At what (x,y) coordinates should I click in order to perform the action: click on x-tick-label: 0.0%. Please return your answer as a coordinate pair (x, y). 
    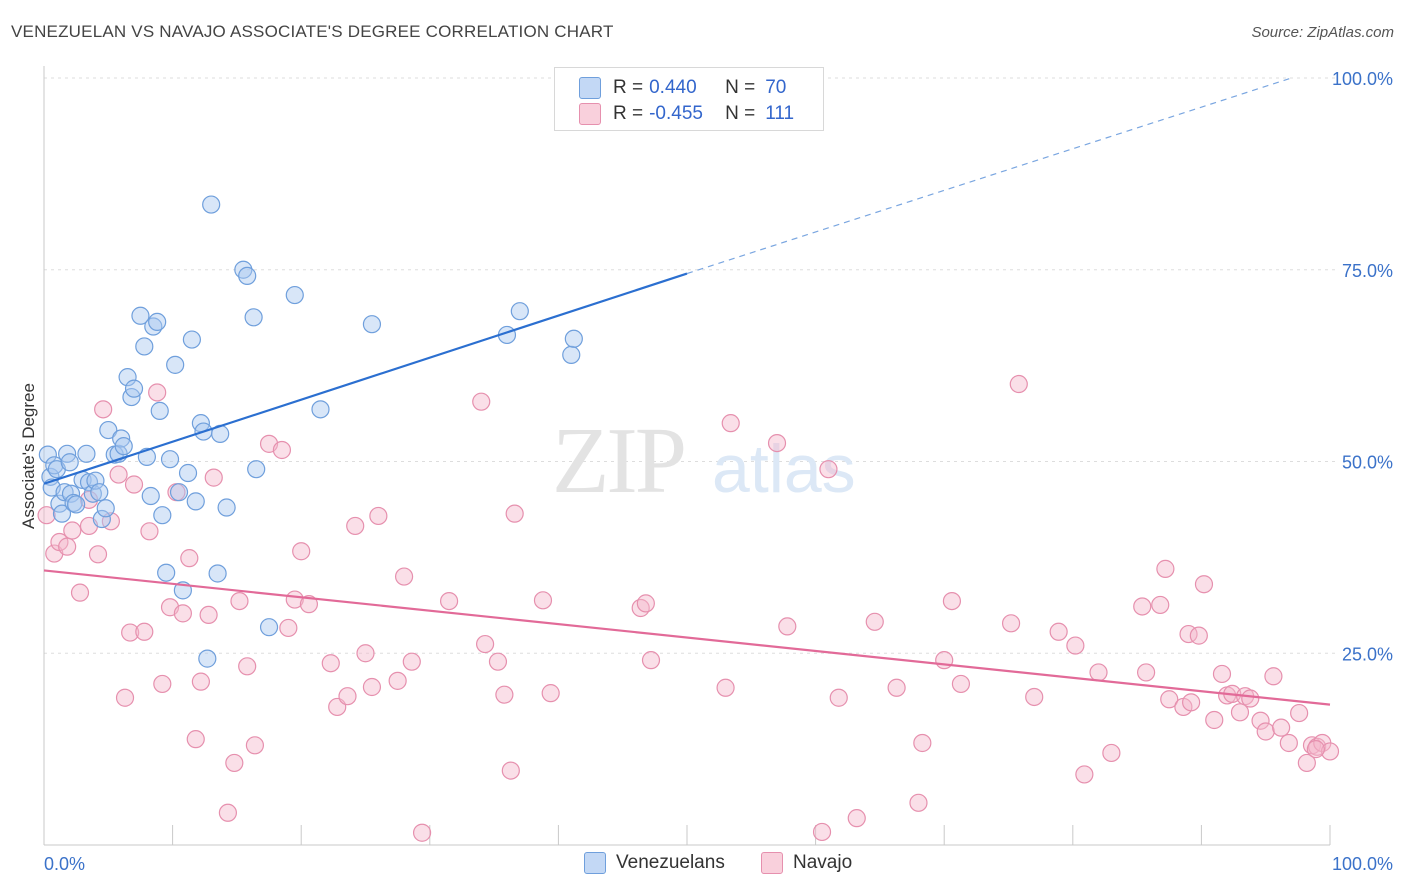
    Looking at the image, I should click on (64, 864).